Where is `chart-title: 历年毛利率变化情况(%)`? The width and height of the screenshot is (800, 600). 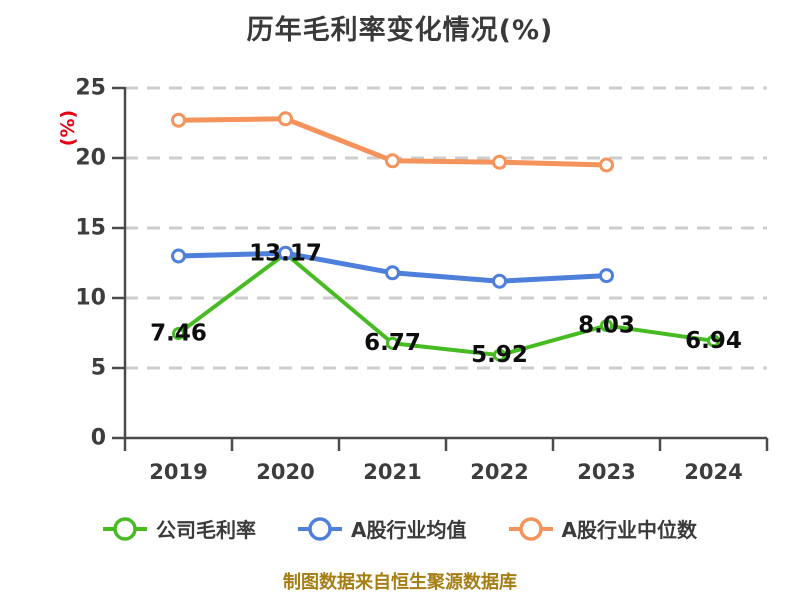 chart-title: 历年毛利率变化情况(%) is located at coordinates (400, 30).